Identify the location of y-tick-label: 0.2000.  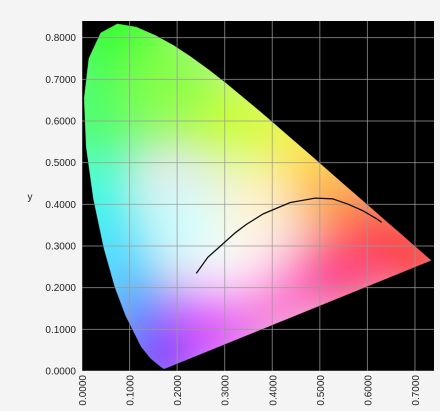
(60, 288).